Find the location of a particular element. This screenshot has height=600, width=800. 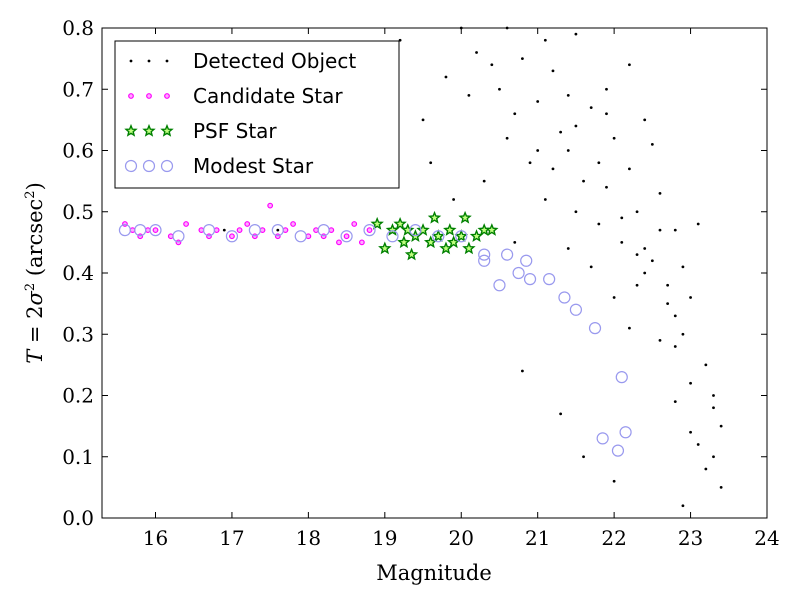

y-tick-label: 0.6 is located at coordinates (78, 151).